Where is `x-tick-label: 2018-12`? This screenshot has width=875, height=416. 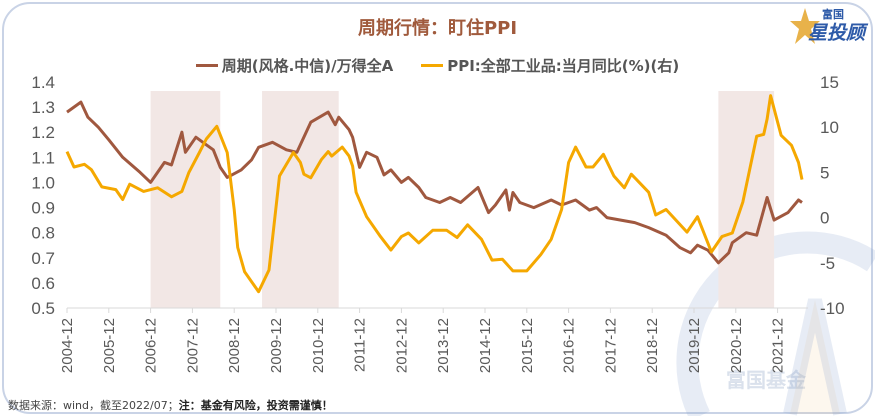
x-tick-label: 2018-12 is located at coordinates (652, 345).